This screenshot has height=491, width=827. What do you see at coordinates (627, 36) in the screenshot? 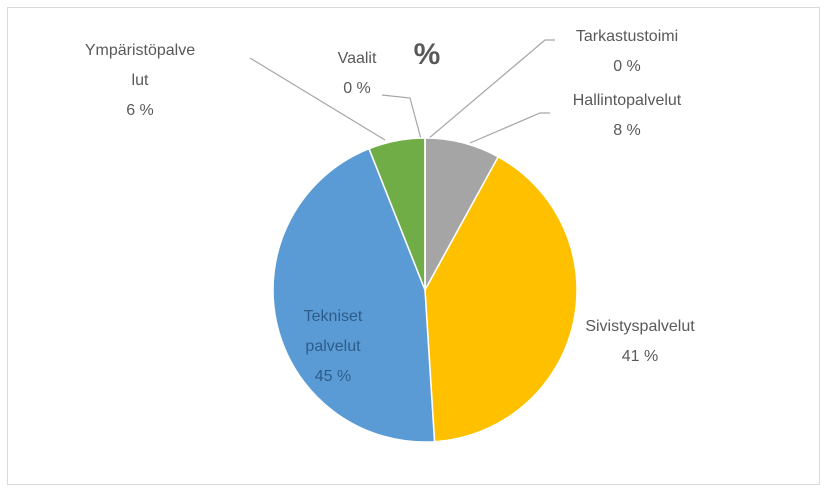
I see `category-label: Tarkastustoimi` at bounding box center [627, 36].